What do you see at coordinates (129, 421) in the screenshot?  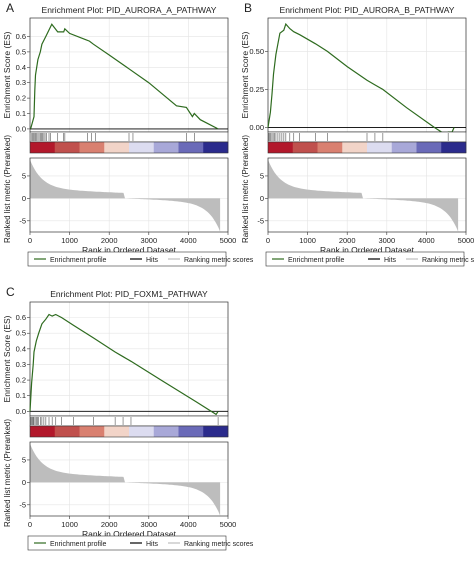 I see `hits-strip` at bounding box center [129, 421].